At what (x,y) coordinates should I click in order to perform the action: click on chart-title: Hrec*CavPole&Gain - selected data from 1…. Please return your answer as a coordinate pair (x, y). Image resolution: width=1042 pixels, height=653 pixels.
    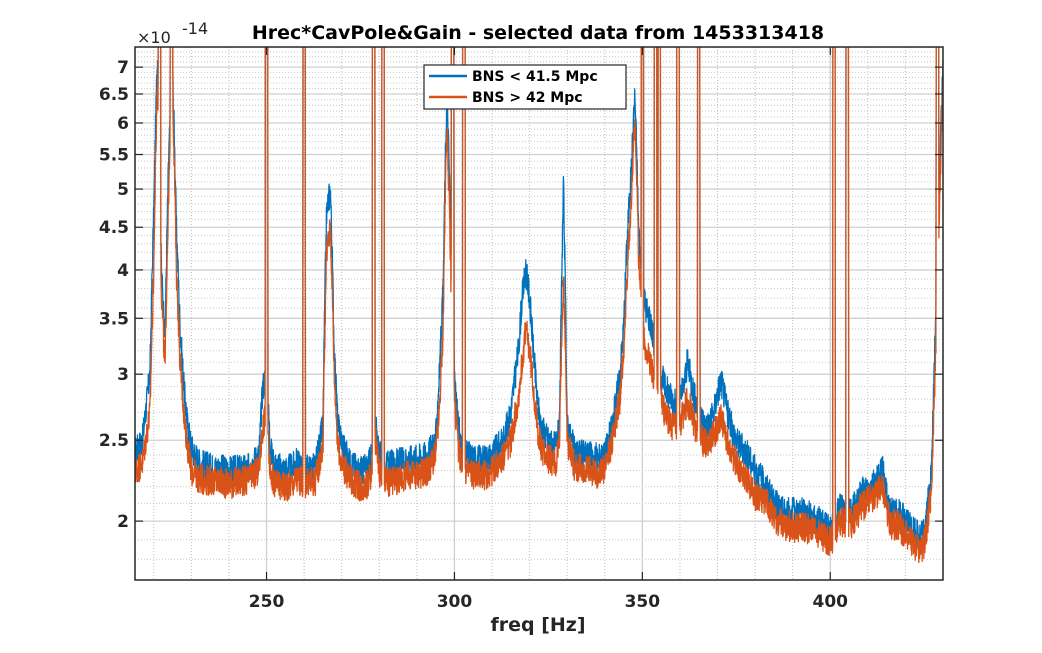
    Looking at the image, I should click on (538, 33).